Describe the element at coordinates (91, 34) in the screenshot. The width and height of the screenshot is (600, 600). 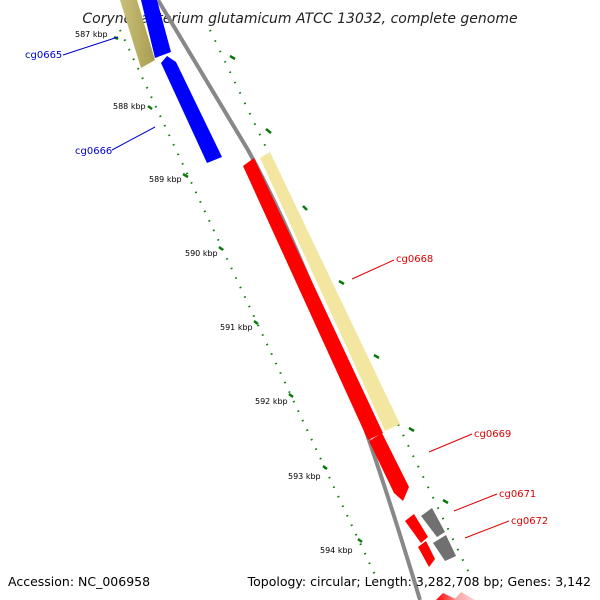
I see `ruler-label-587: 587 kbp` at that location.